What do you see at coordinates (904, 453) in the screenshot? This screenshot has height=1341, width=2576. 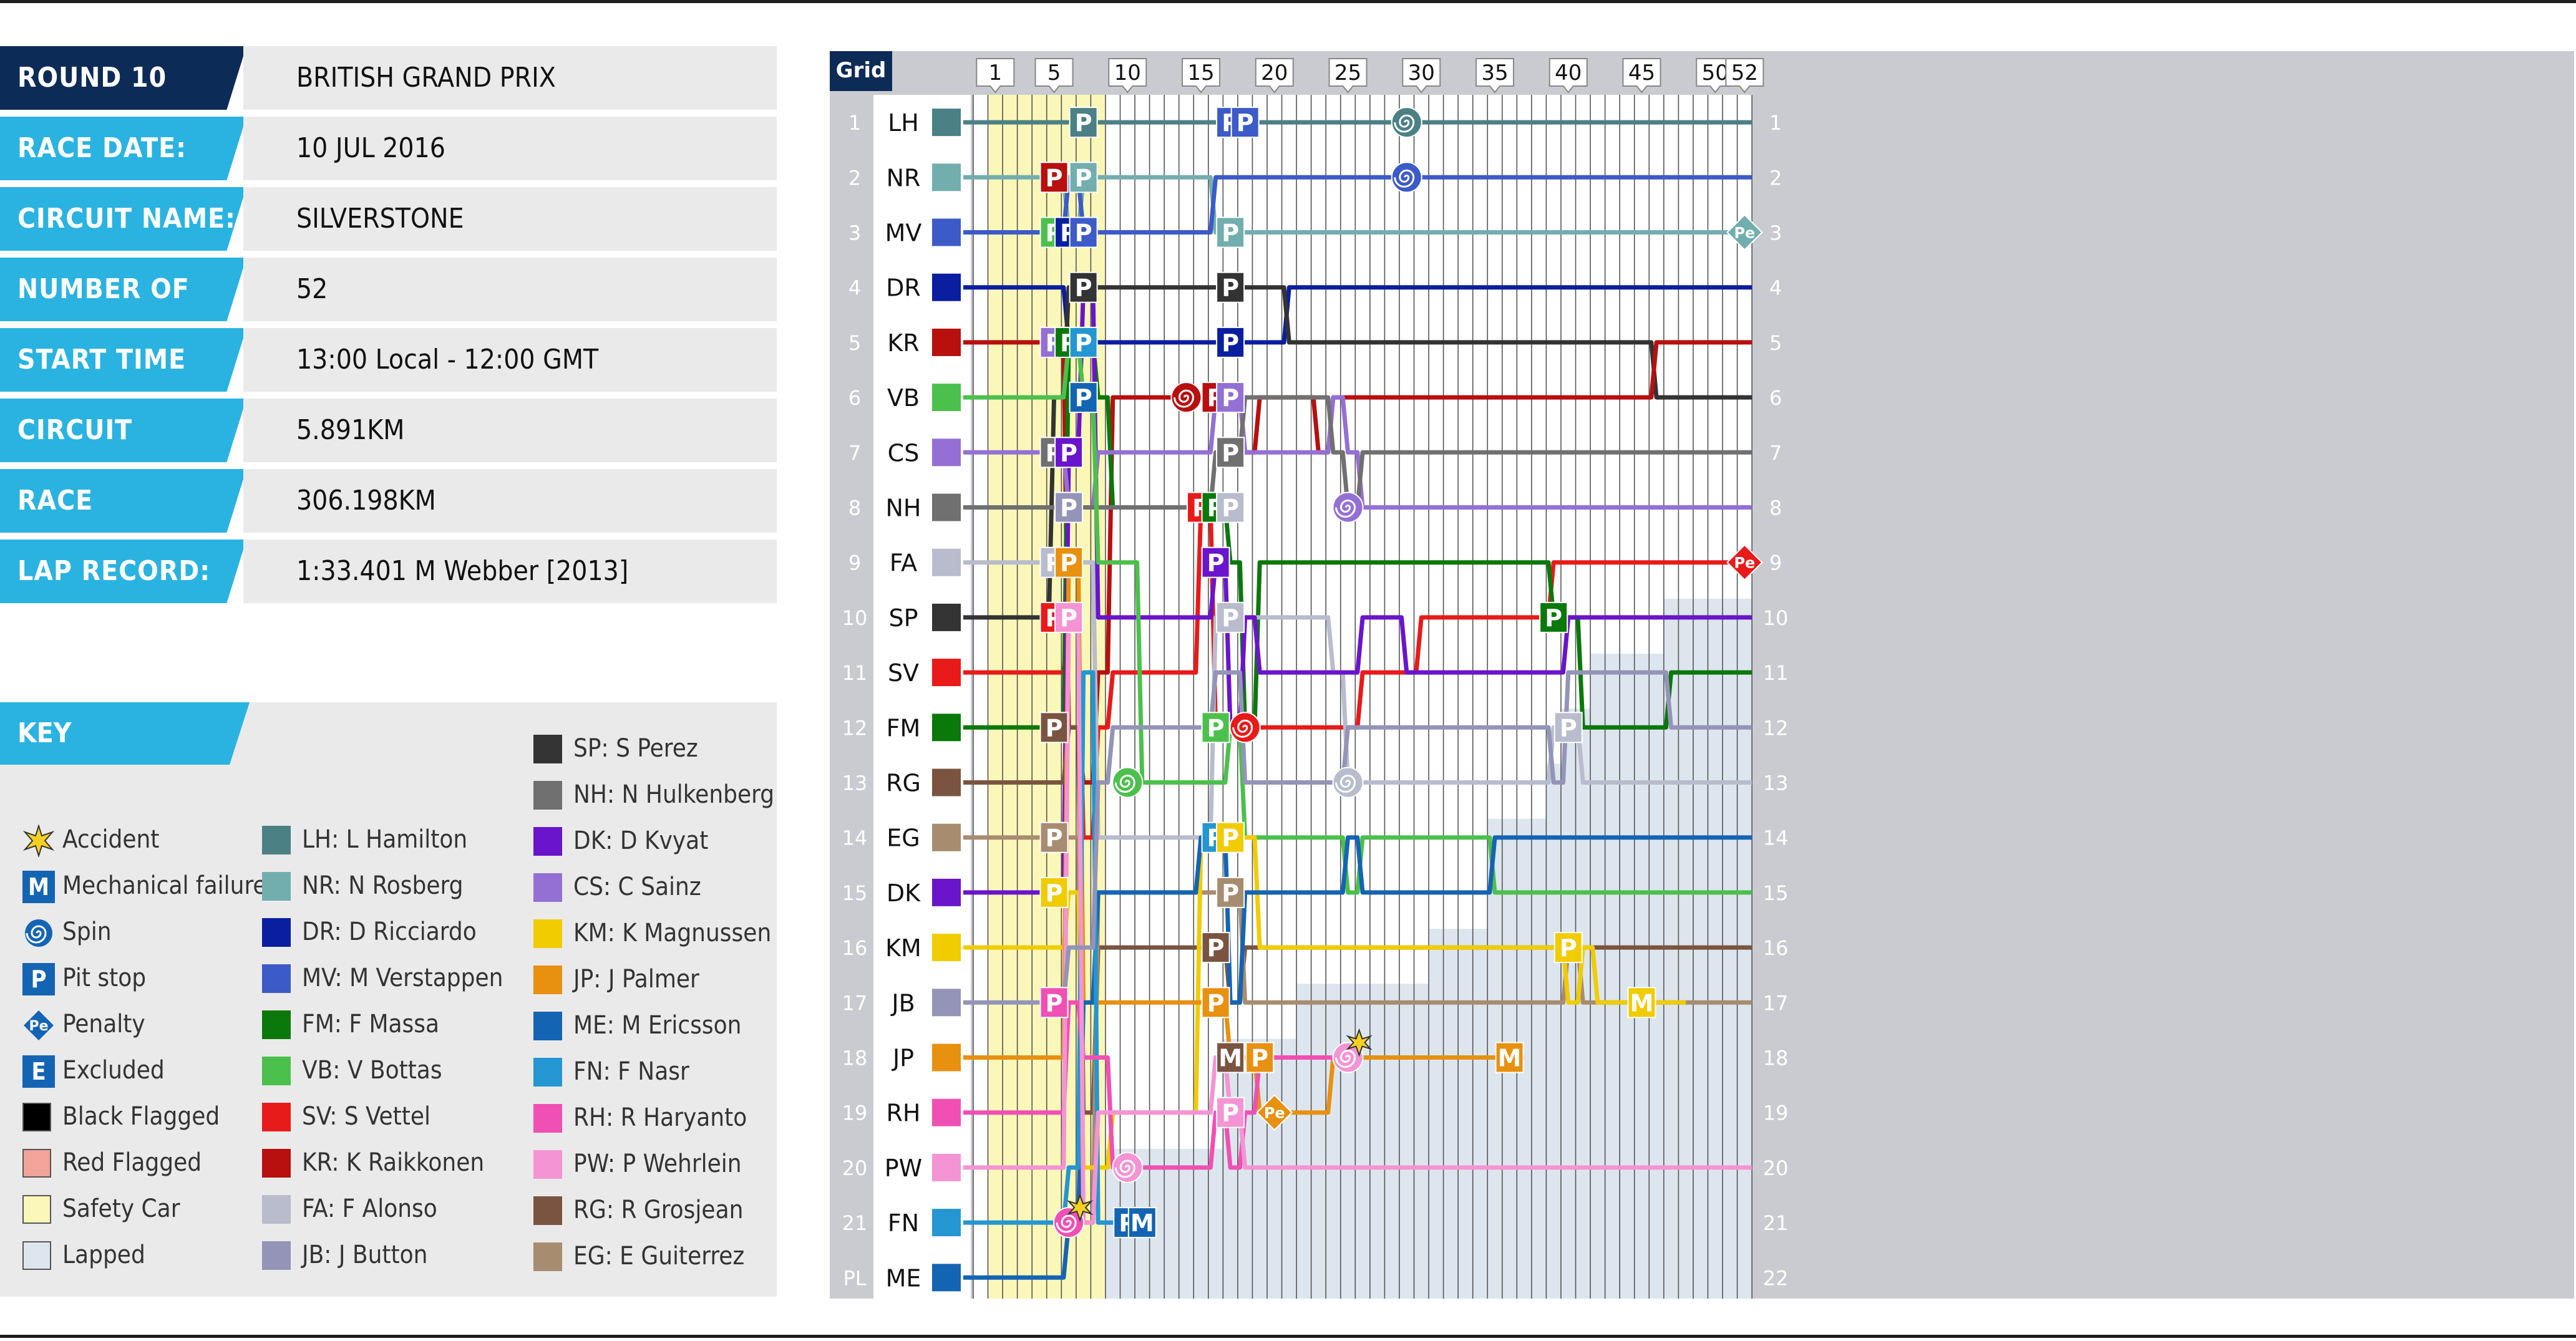 I see `grid-driver-code: CS` at bounding box center [904, 453].